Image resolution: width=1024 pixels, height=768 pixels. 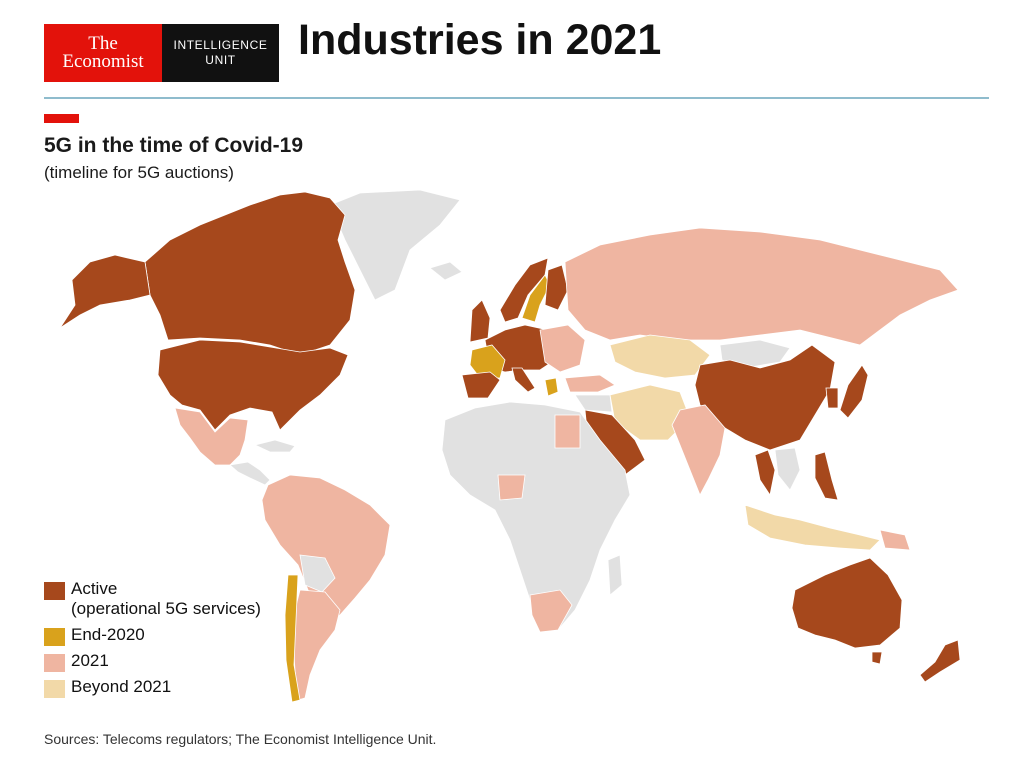 I want to click on region-korea, so click(x=832, y=398).